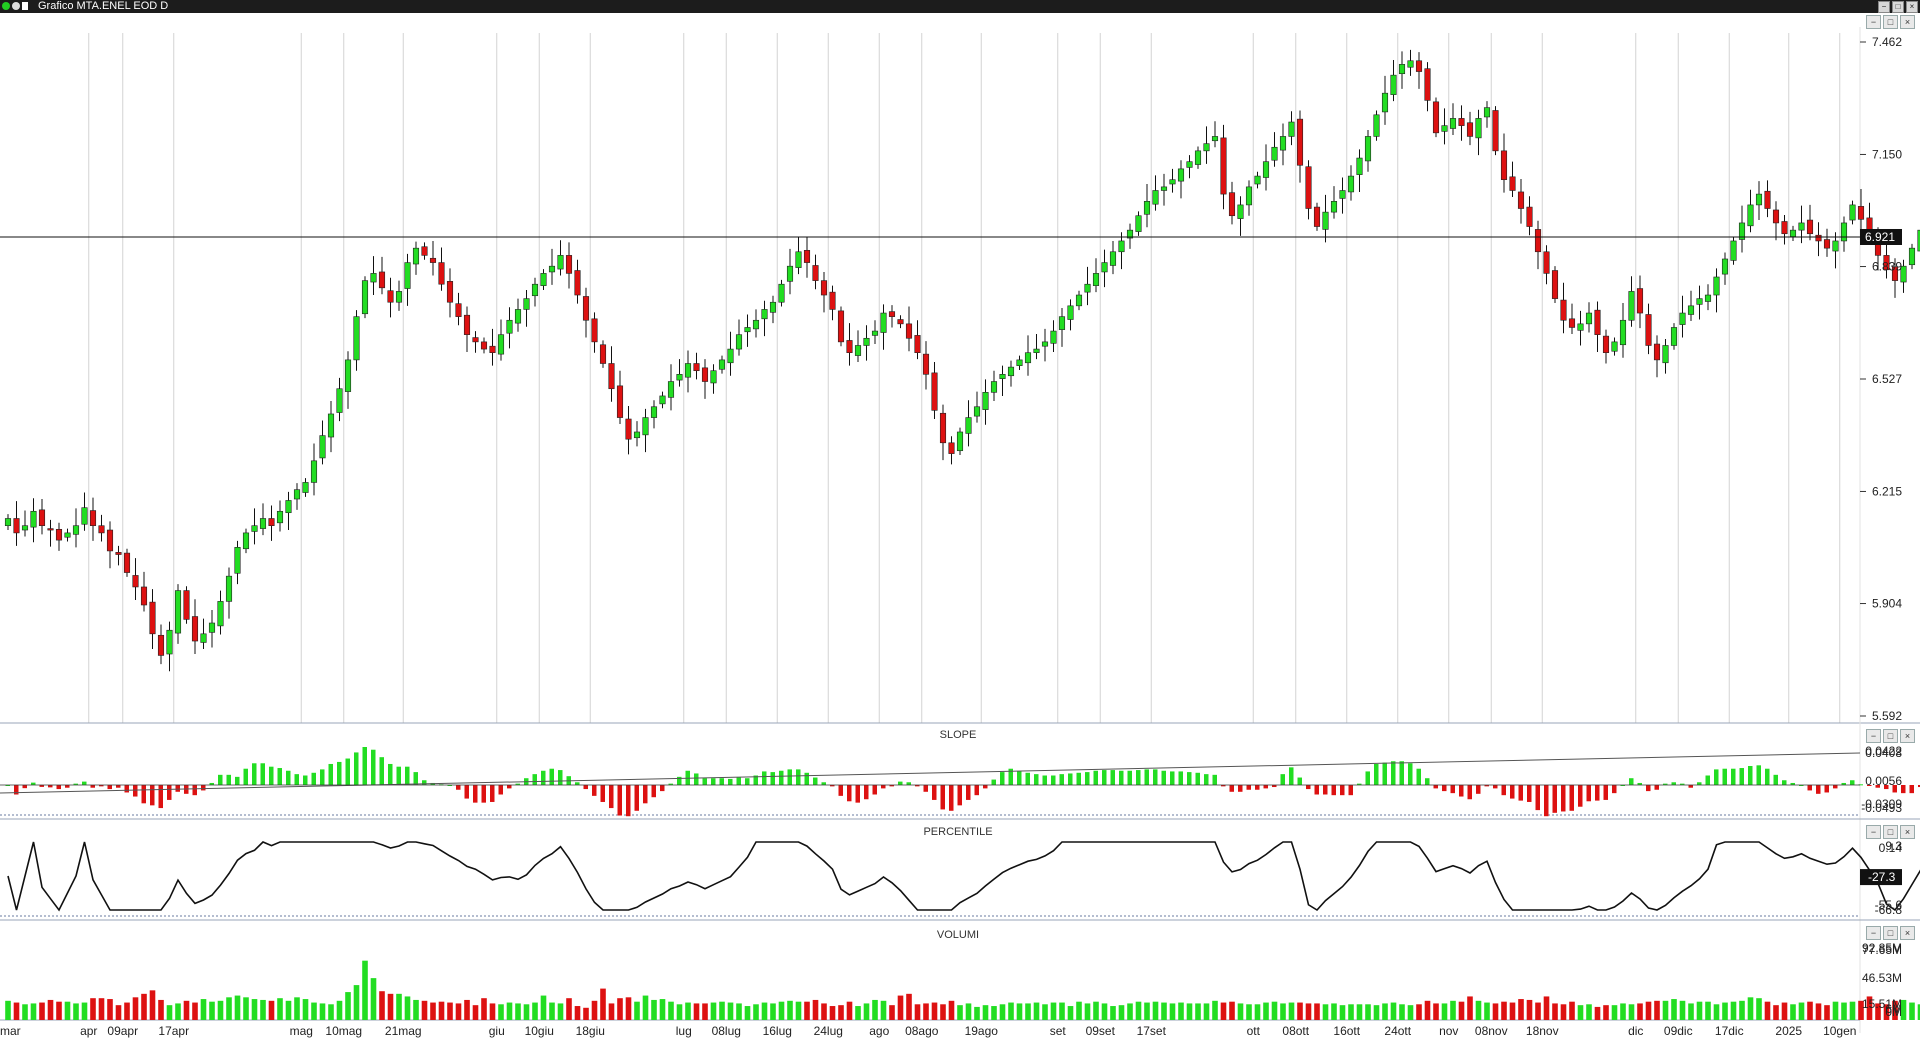 This screenshot has width=1920, height=1044. Describe the element at coordinates (922, 1031) in the screenshot. I see `x-tick-label: 08ago` at that location.